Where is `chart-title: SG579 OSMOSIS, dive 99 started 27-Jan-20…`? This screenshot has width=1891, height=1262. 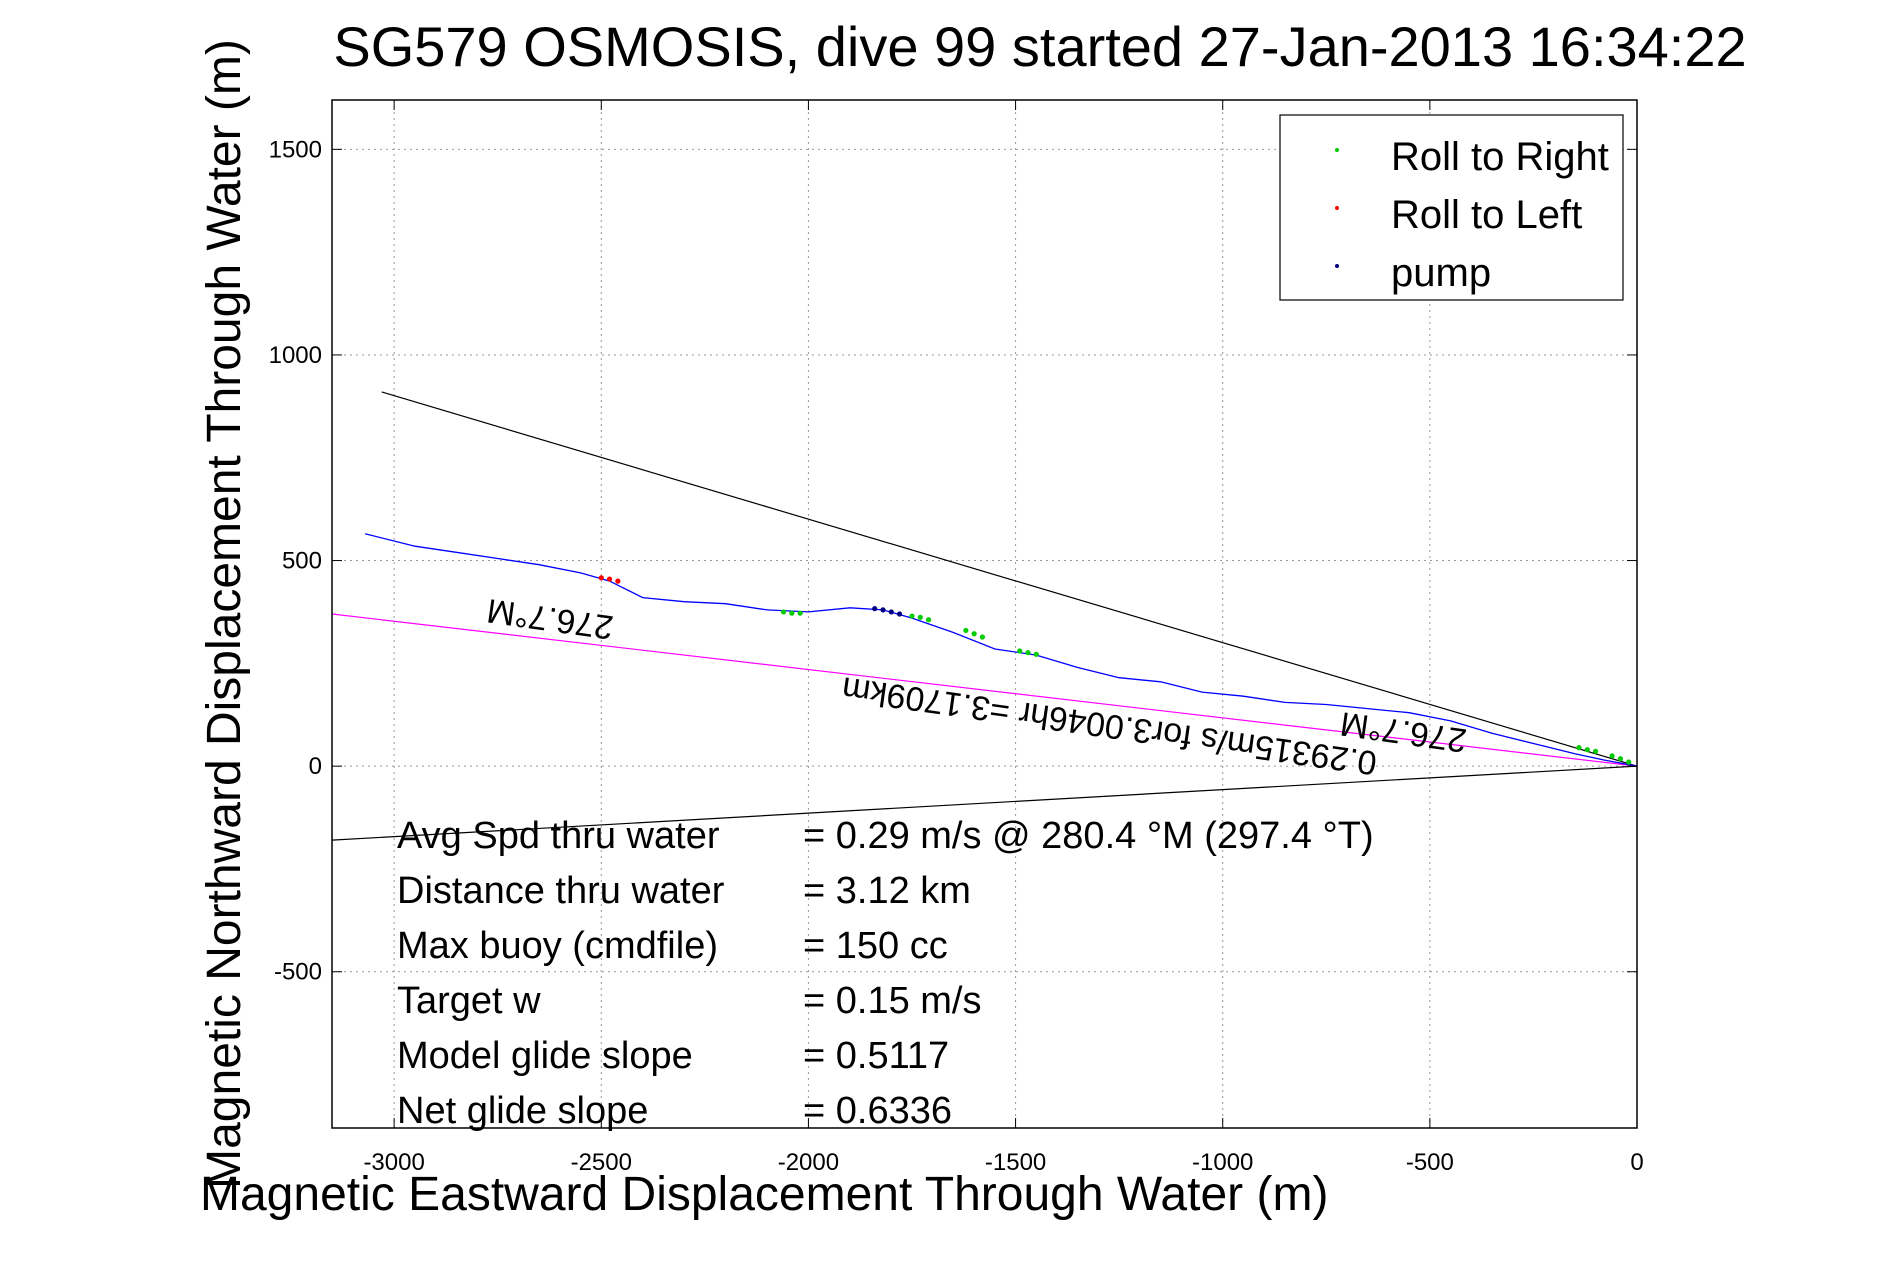
chart-title: SG579 OSMOSIS, dive 99 started 27-Jan-20… is located at coordinates (1039, 46).